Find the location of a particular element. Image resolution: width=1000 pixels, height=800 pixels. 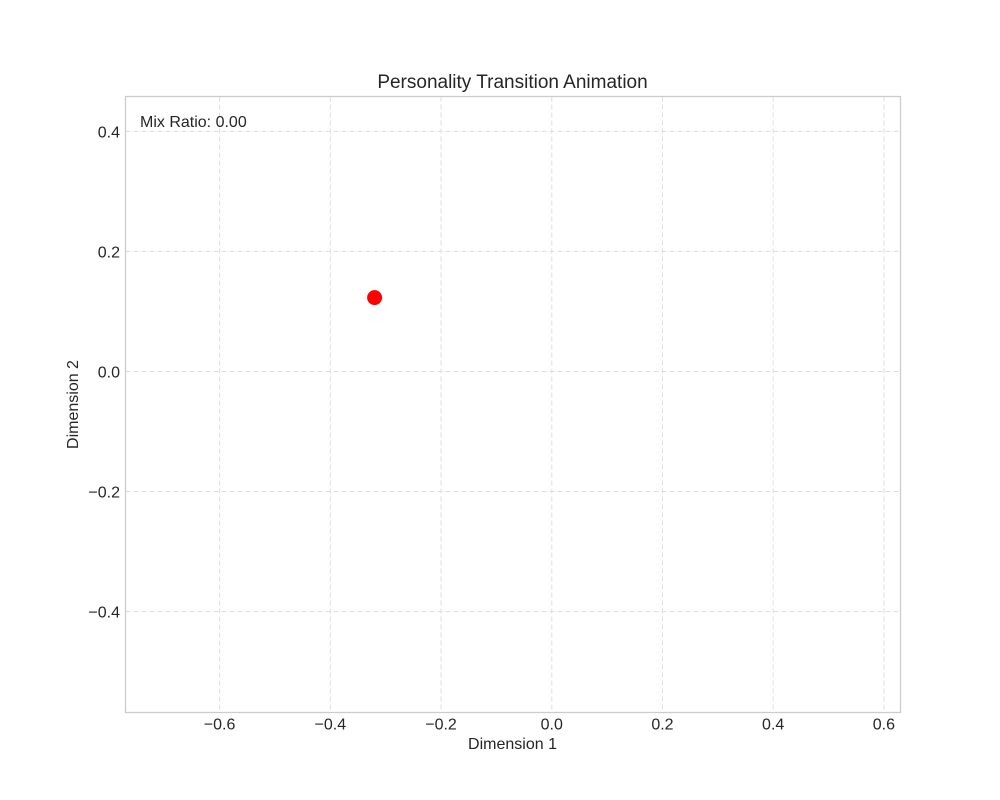

mix-ratio-annotation: Mix Ratio: 0.00 is located at coordinates (193, 122).